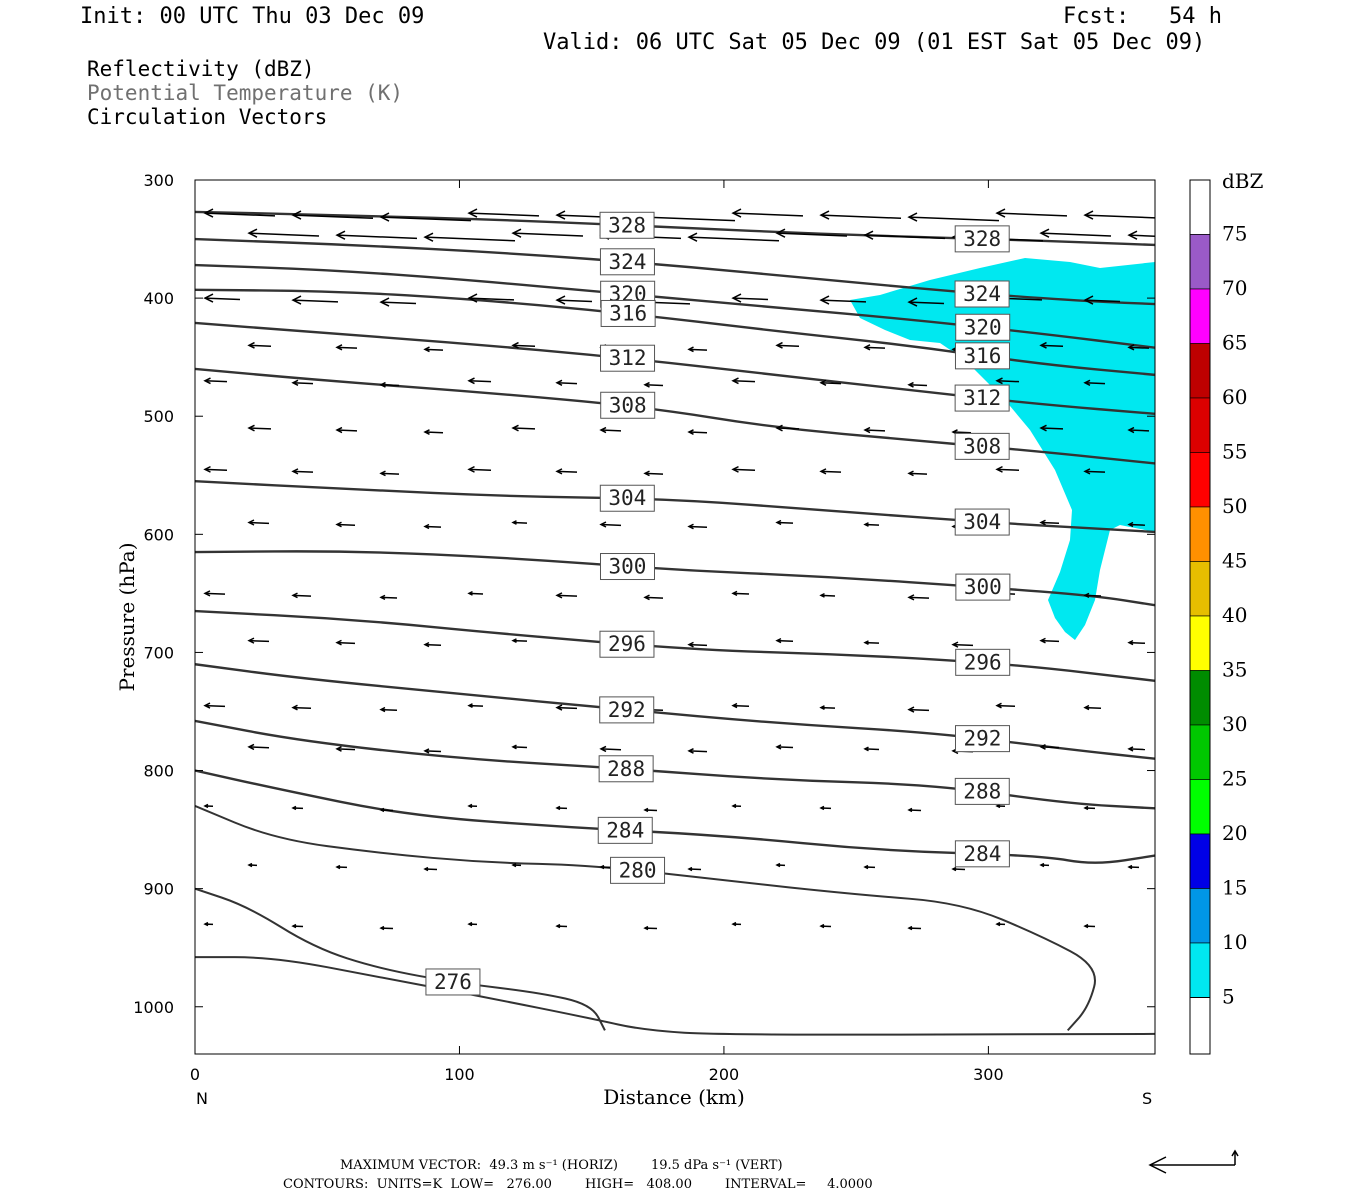 The image size is (1350, 1200). What do you see at coordinates (1234, 234) in the screenshot?
I see `colorbar-label: 75` at bounding box center [1234, 234].